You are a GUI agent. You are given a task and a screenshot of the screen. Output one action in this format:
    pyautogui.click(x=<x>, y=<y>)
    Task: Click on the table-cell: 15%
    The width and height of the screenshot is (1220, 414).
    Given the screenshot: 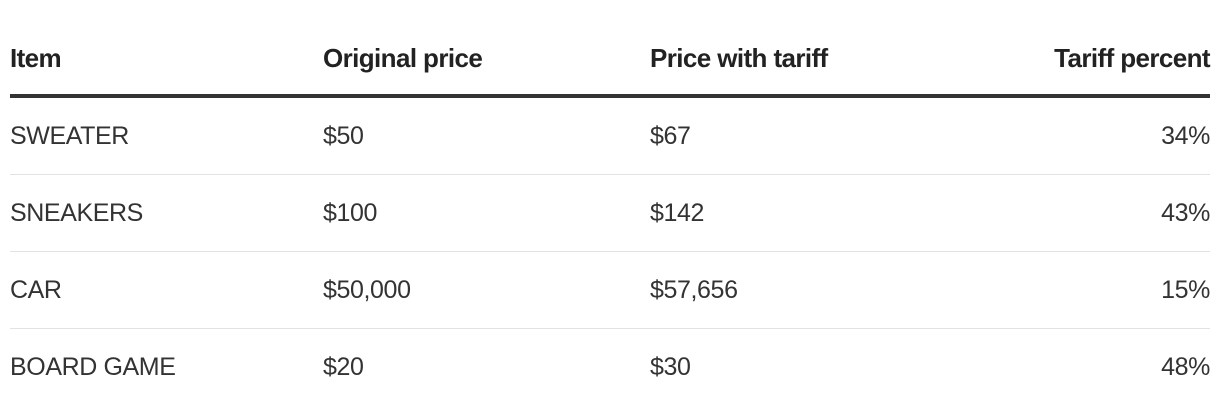 What is the action you would take?
    pyautogui.click(x=1079, y=290)
    